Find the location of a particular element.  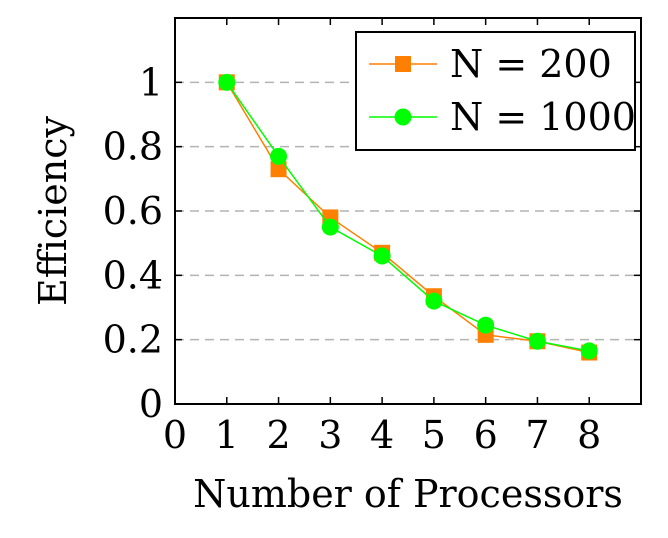

x-tick-label: 0 is located at coordinates (175, 435).